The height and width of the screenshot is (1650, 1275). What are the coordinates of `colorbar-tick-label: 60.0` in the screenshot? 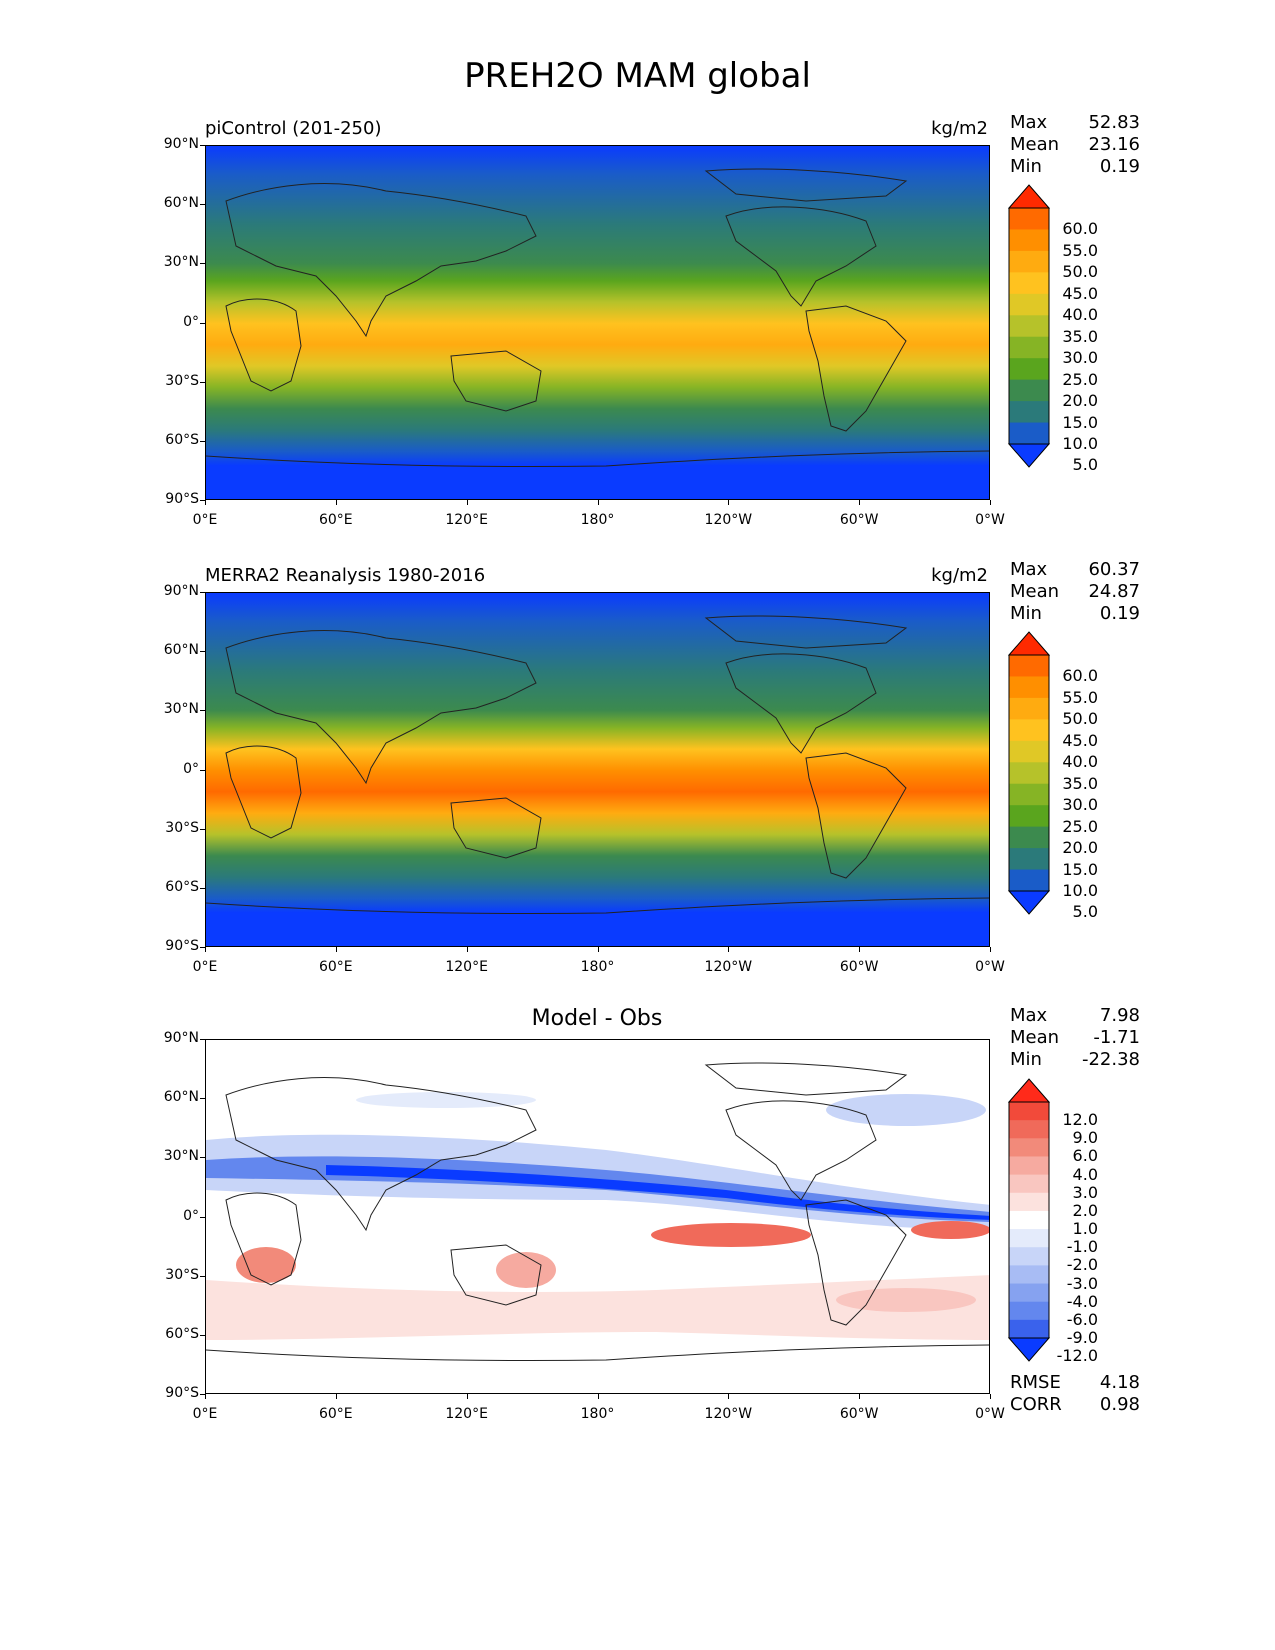 It's located at (1080, 229).